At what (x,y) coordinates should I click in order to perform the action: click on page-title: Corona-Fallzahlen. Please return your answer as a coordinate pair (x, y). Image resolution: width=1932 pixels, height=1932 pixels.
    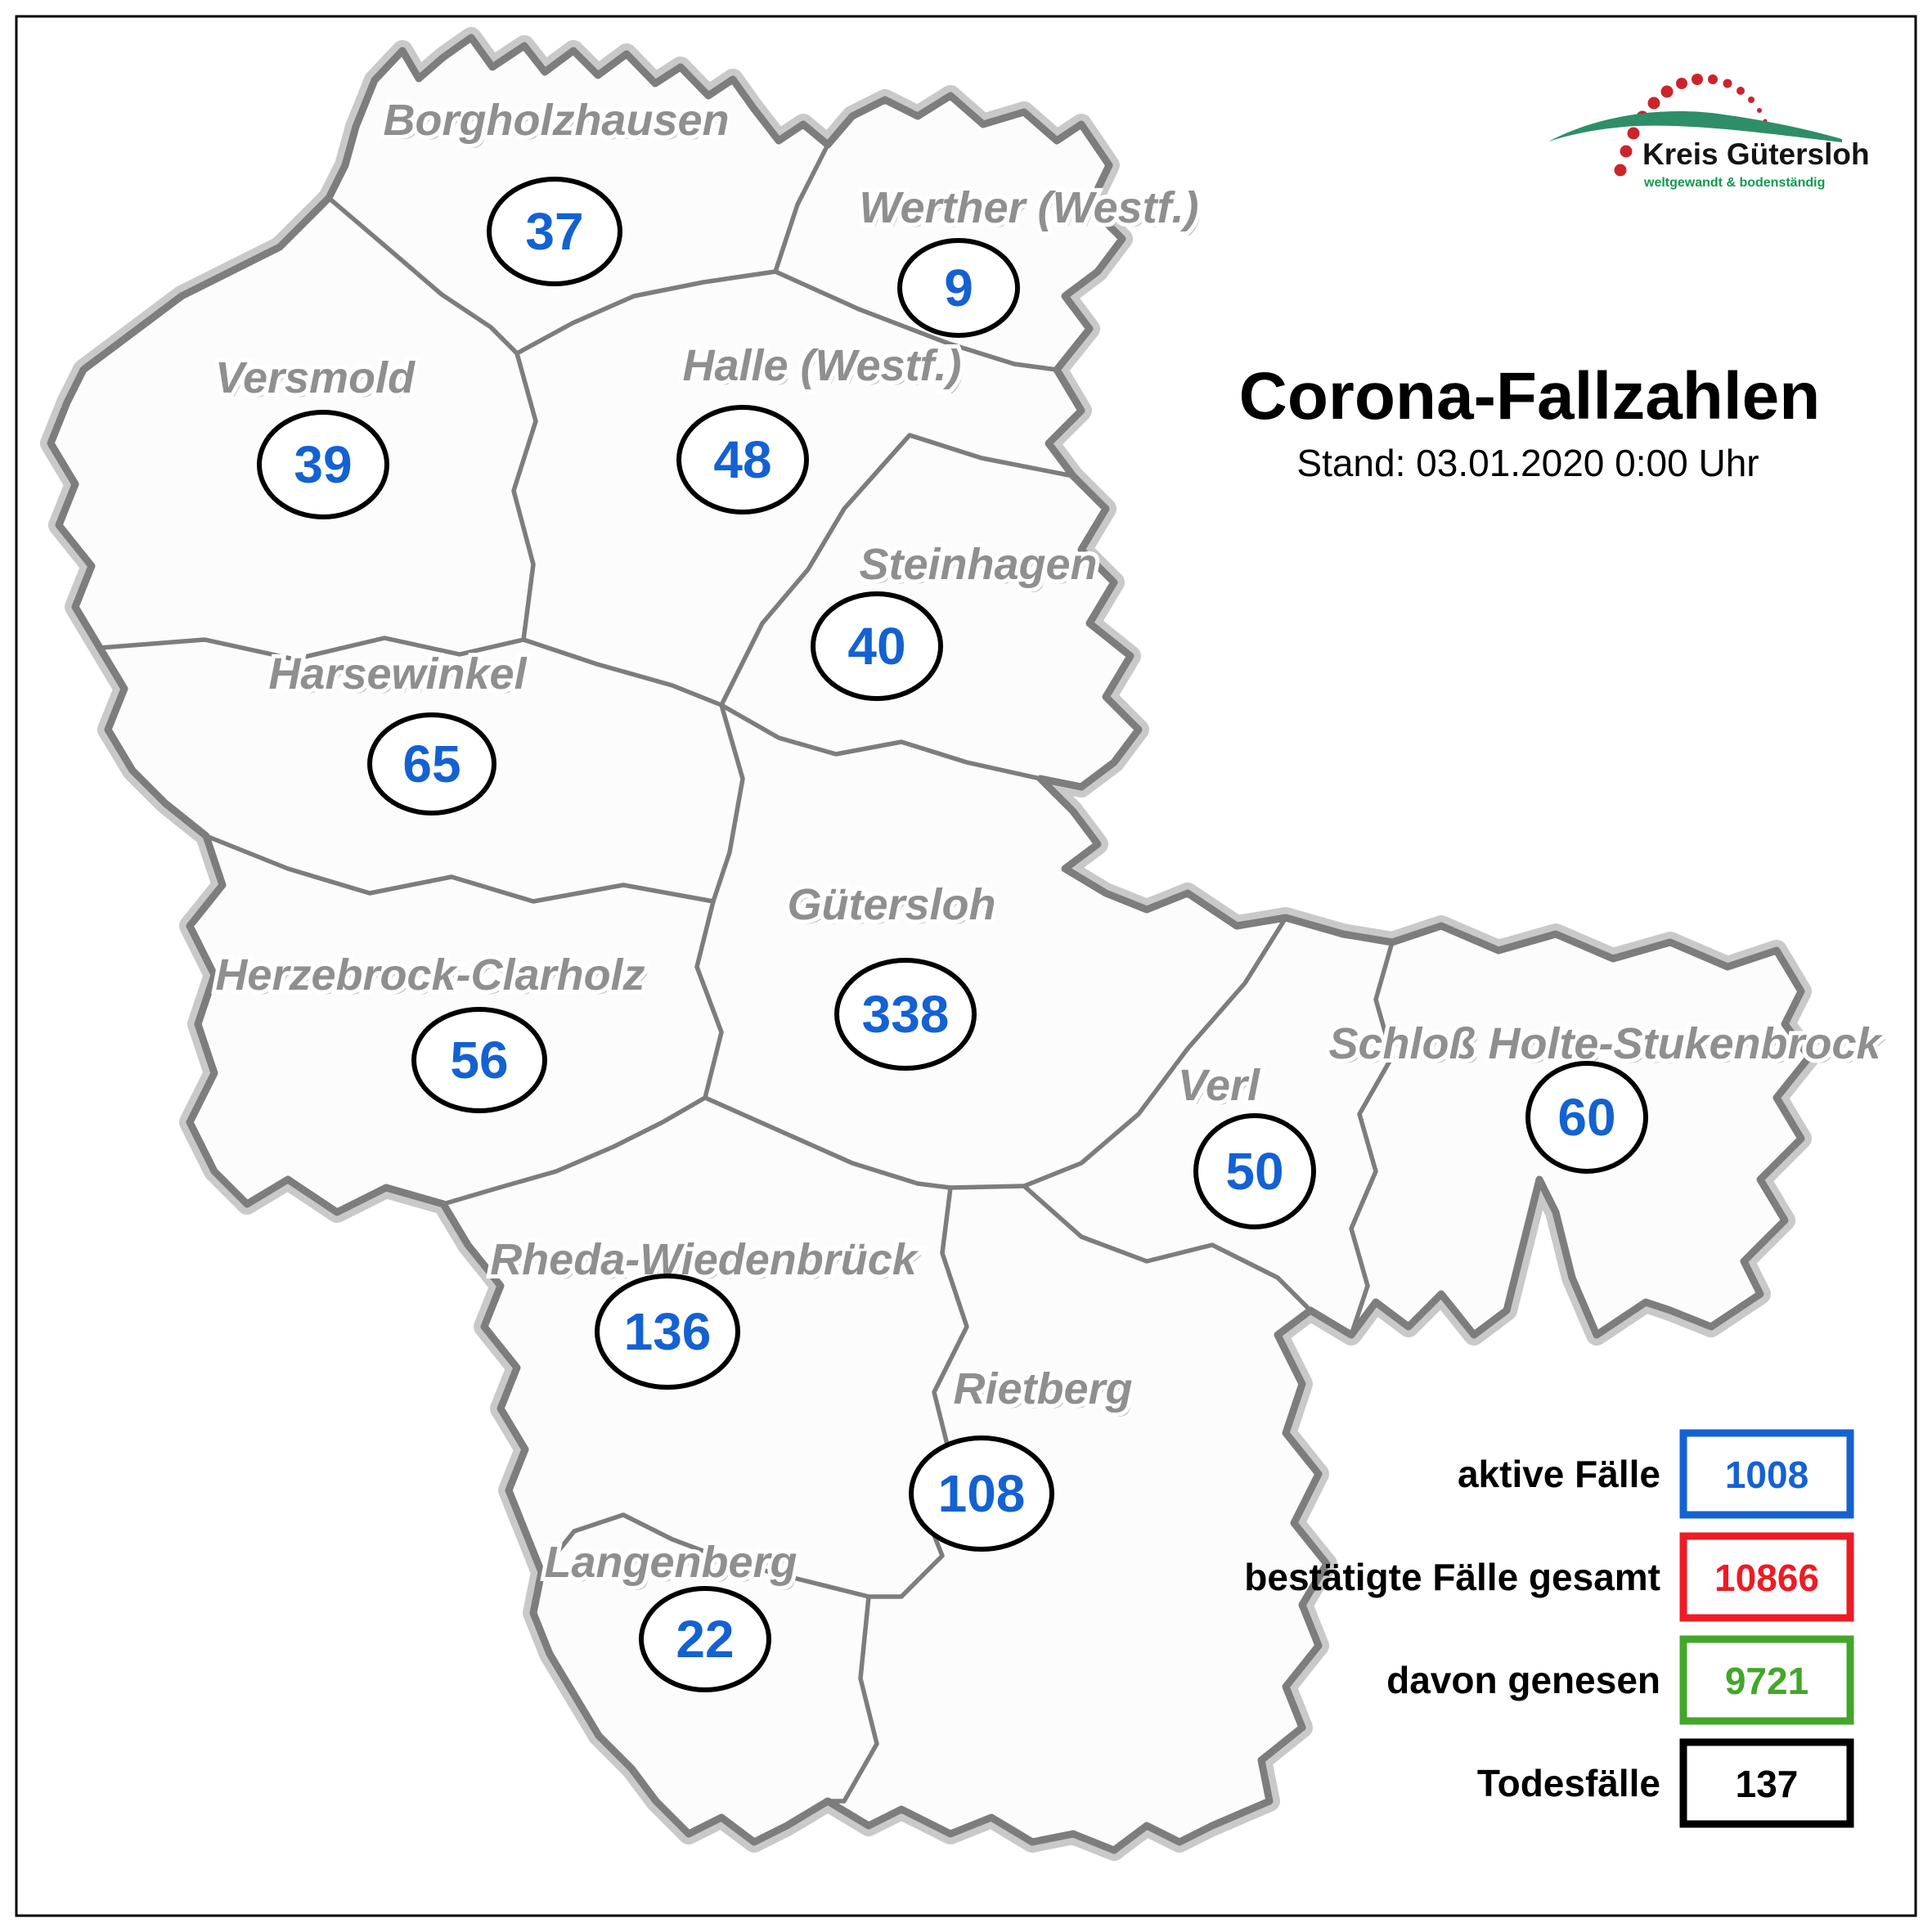
    Looking at the image, I should click on (1530, 397).